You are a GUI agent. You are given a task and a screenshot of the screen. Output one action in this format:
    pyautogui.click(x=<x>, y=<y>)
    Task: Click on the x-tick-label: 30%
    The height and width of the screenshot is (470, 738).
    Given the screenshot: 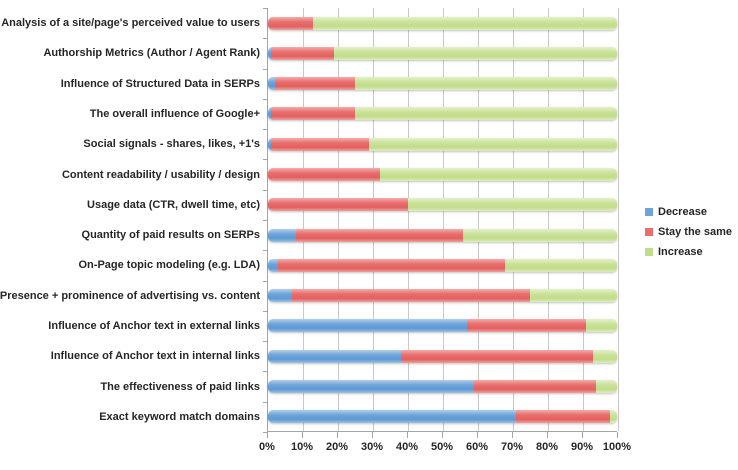 What is the action you would take?
    pyautogui.click(x=372, y=447)
    